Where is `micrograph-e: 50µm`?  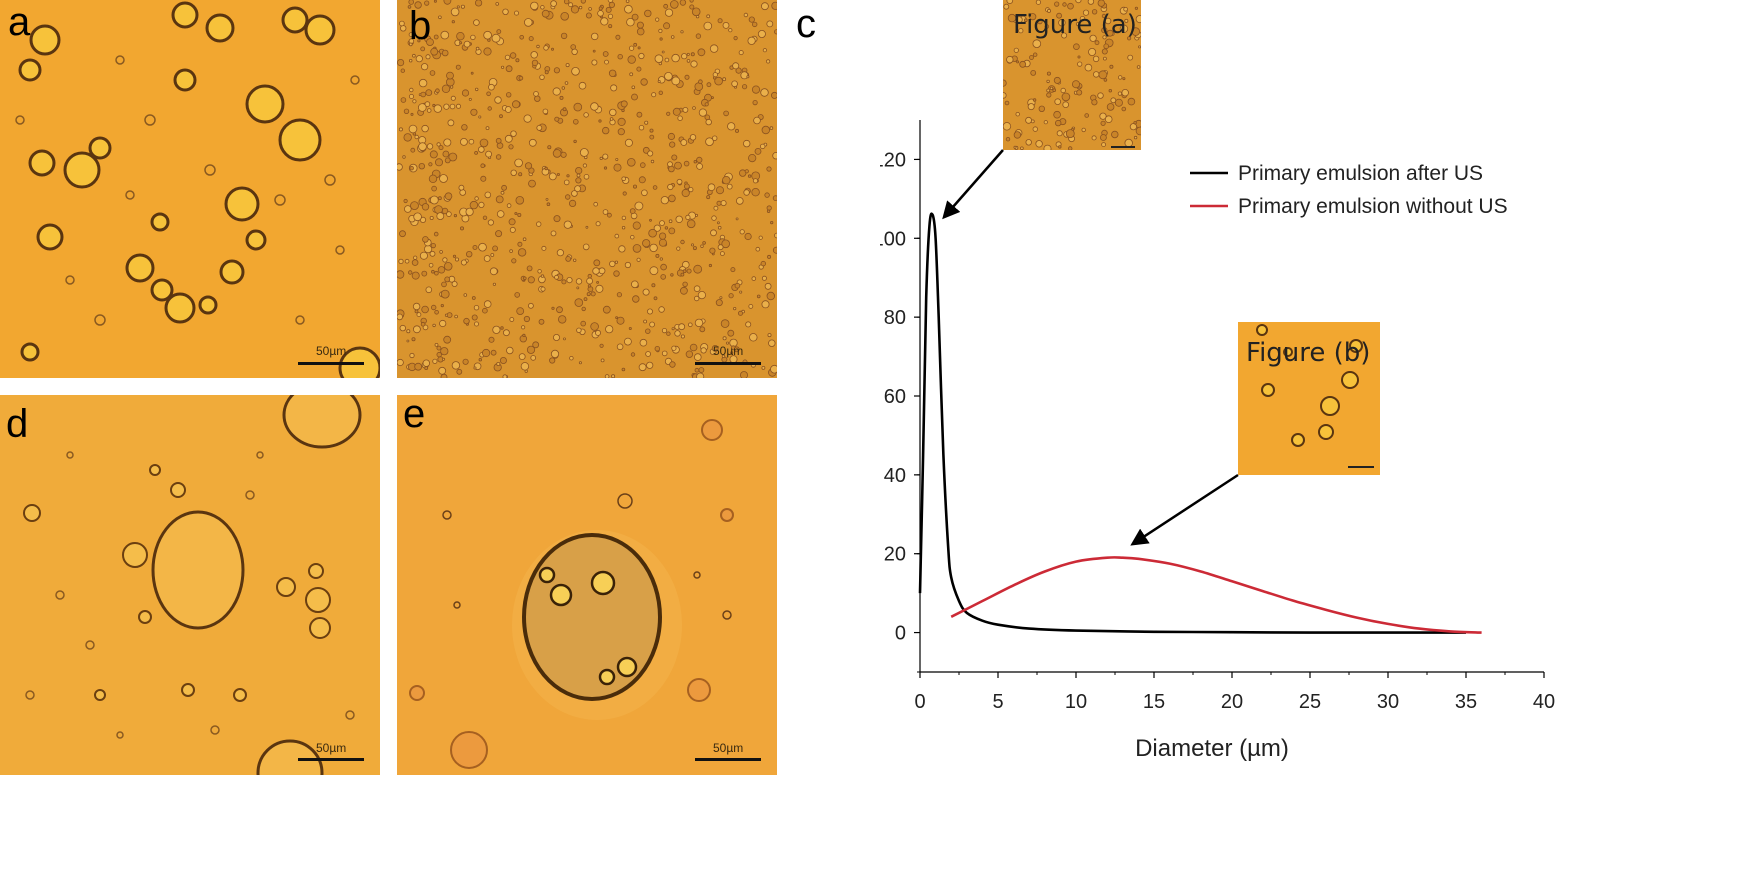
micrograph-e: 50µm is located at coordinates (587, 585).